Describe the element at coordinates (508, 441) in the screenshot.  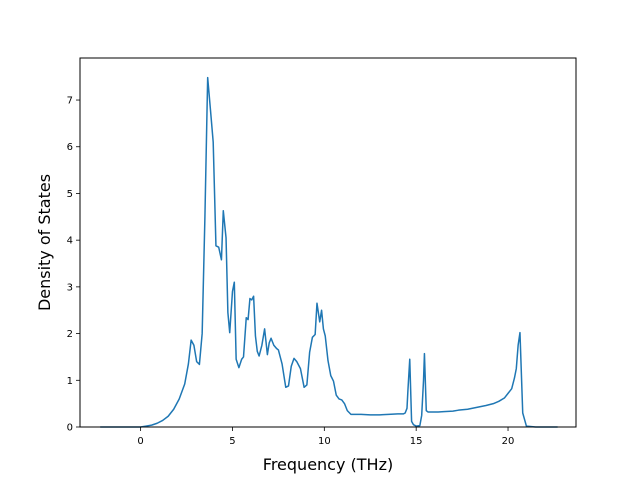
I see `x-tick-label: 20` at that location.